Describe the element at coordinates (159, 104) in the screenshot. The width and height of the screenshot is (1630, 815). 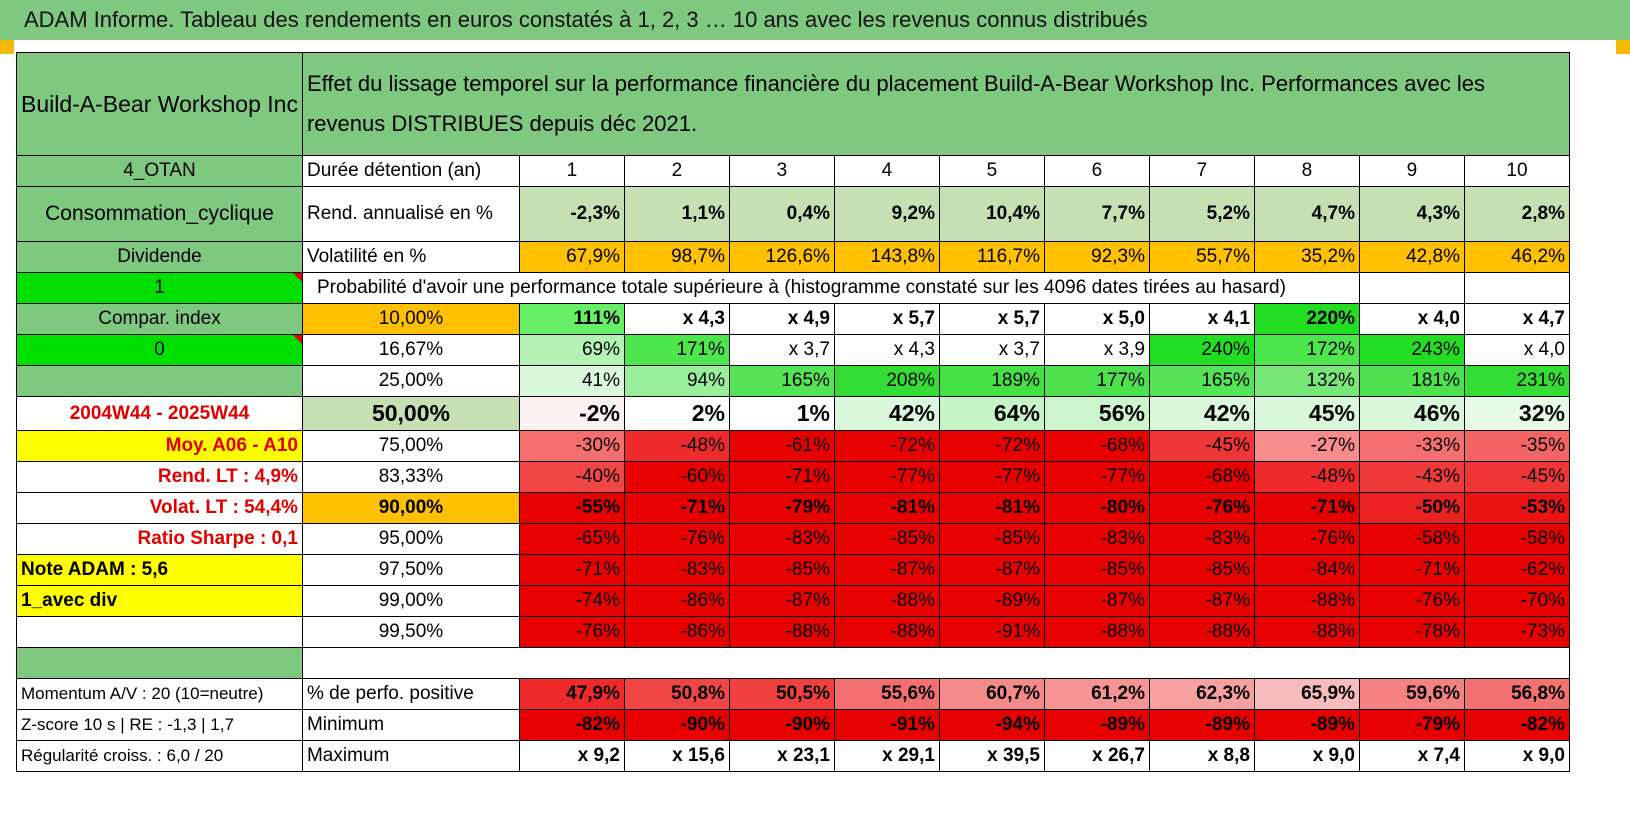
I see `company-name: Build-A-Bear Workshop Inc` at that location.